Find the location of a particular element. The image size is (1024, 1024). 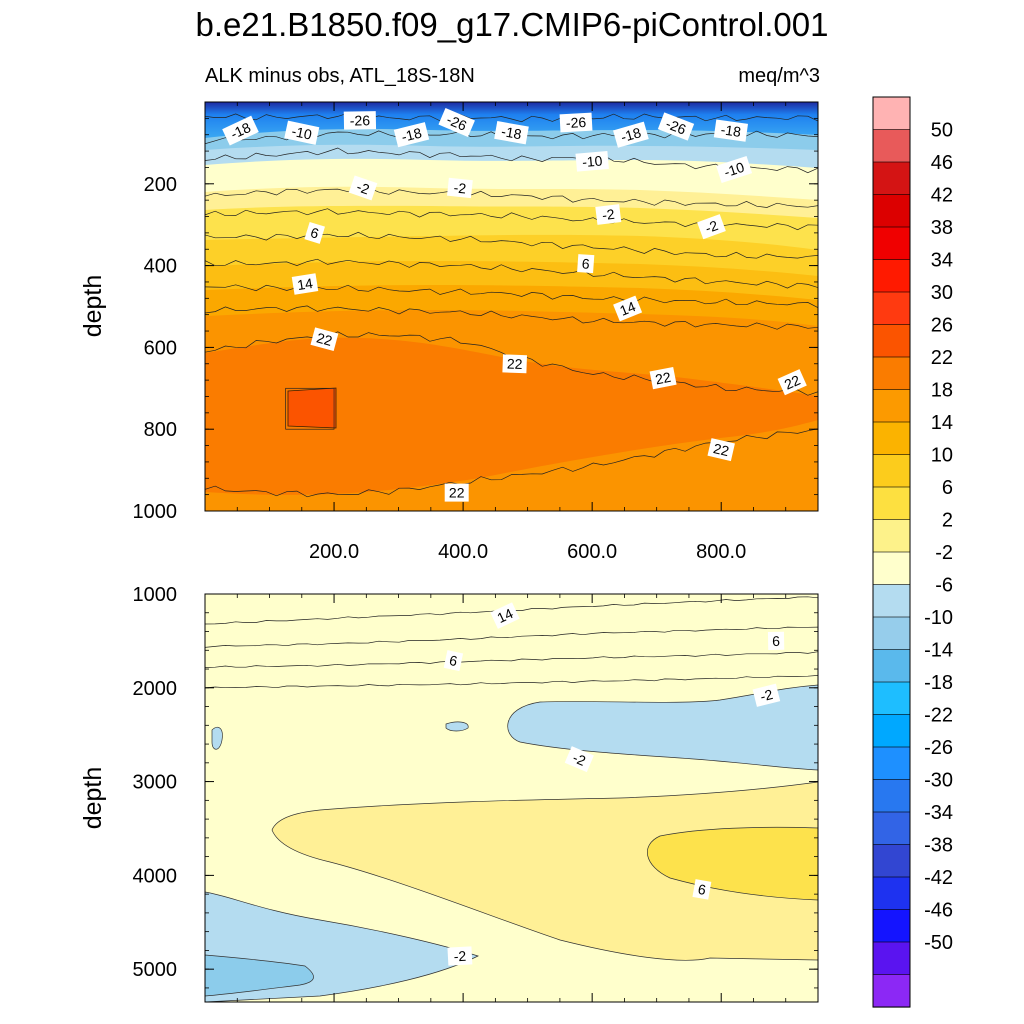

colorbar-frame is located at coordinates (891, 552).